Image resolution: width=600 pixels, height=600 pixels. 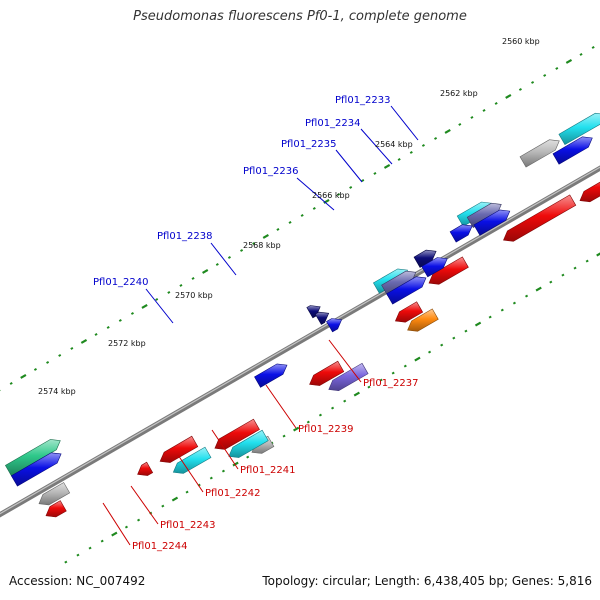 What do you see at coordinates (459, 93) in the screenshot?
I see `scale-tick-label: 2562 kbp` at bounding box center [459, 93].